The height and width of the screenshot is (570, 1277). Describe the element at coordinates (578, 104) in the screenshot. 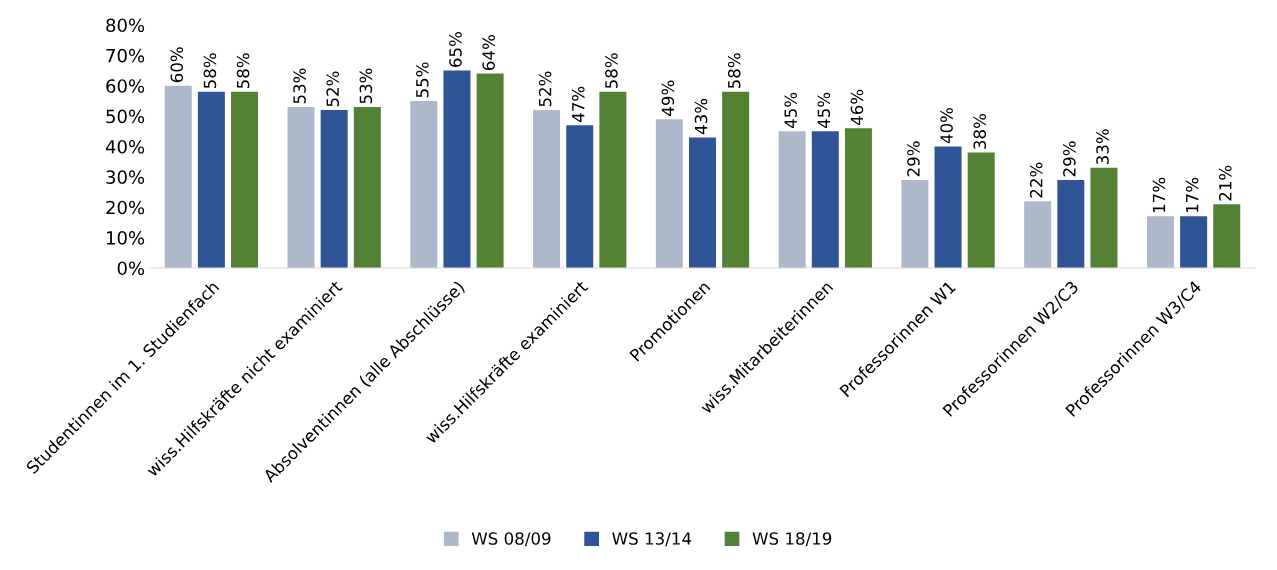

I see `data-label: 47%` at that location.